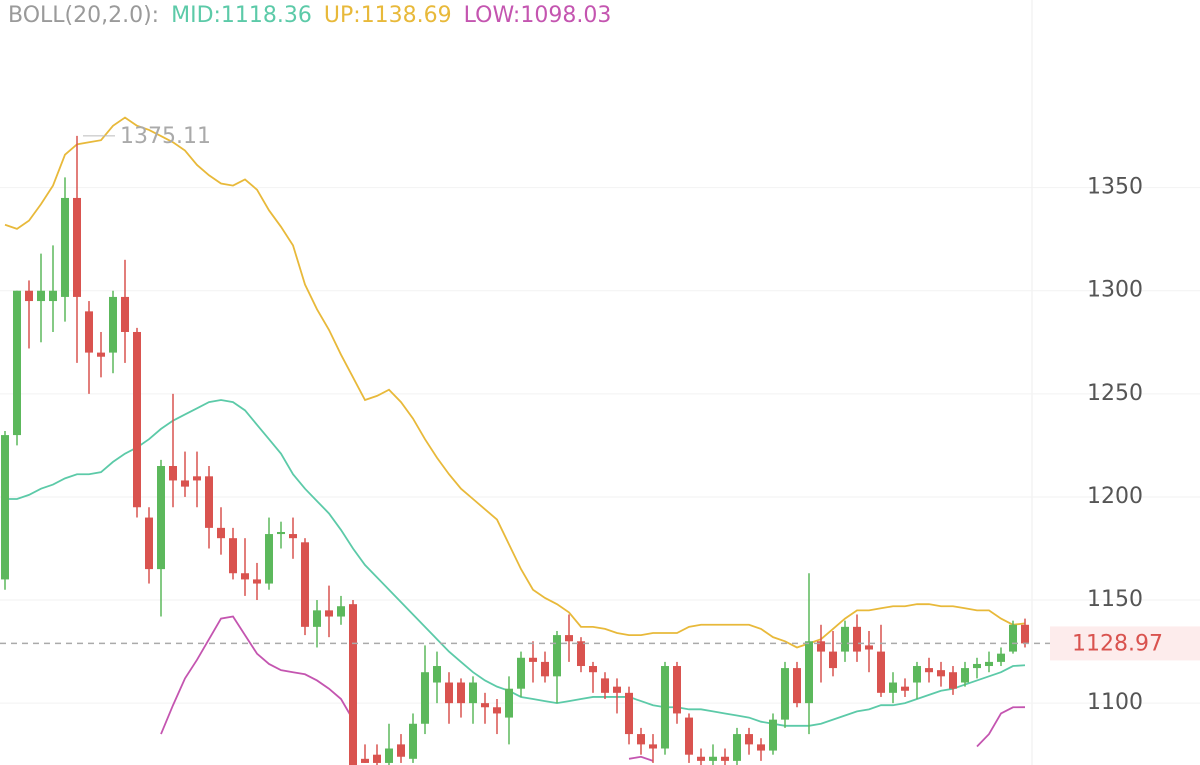 Image resolution: width=1200 pixels, height=765 pixels. What do you see at coordinates (1115, 599) in the screenshot?
I see `y-tick-label: 1150` at bounding box center [1115, 599].